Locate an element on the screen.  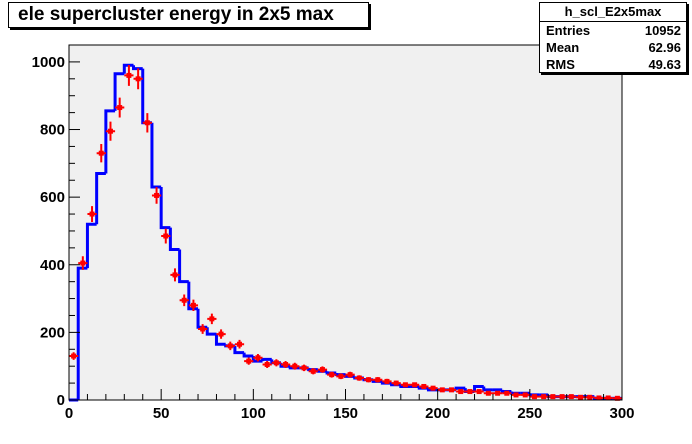
stats-row-rms: RMS 49.63 is located at coordinates (613, 64).